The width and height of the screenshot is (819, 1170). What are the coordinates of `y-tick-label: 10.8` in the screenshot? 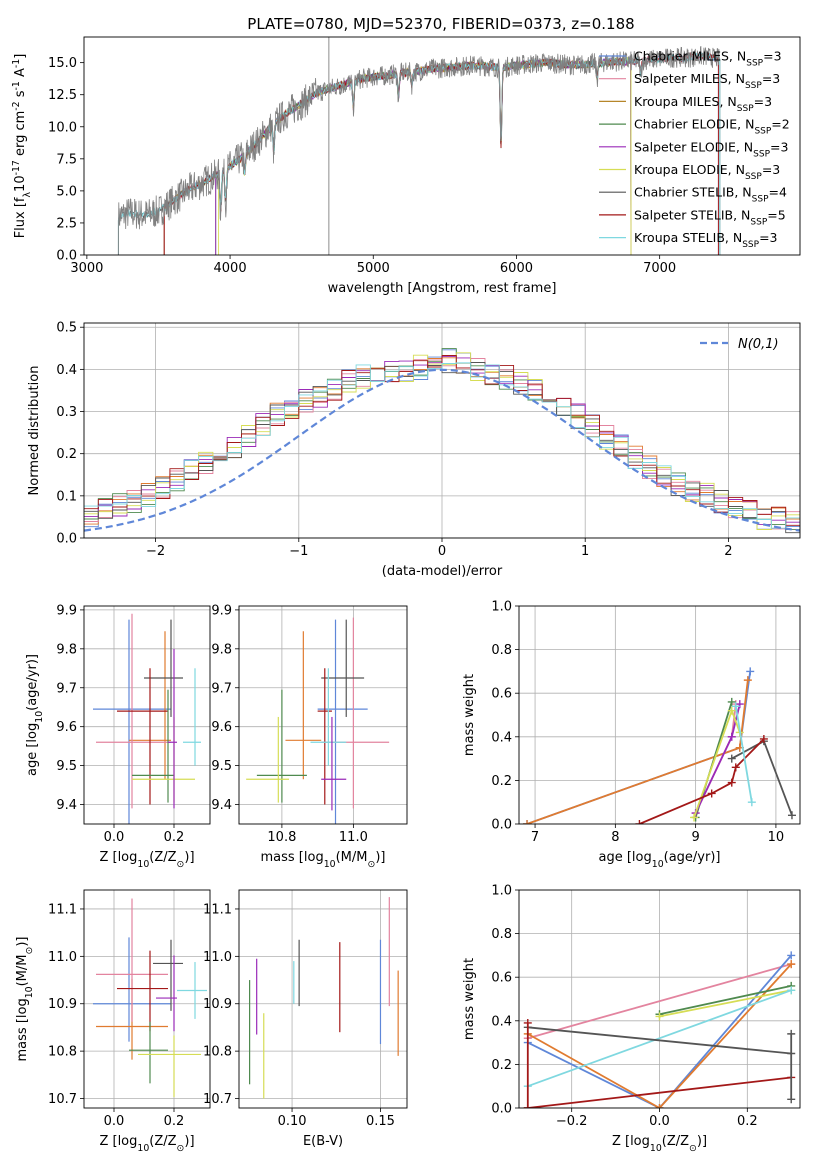 It's located at (62, 1052).